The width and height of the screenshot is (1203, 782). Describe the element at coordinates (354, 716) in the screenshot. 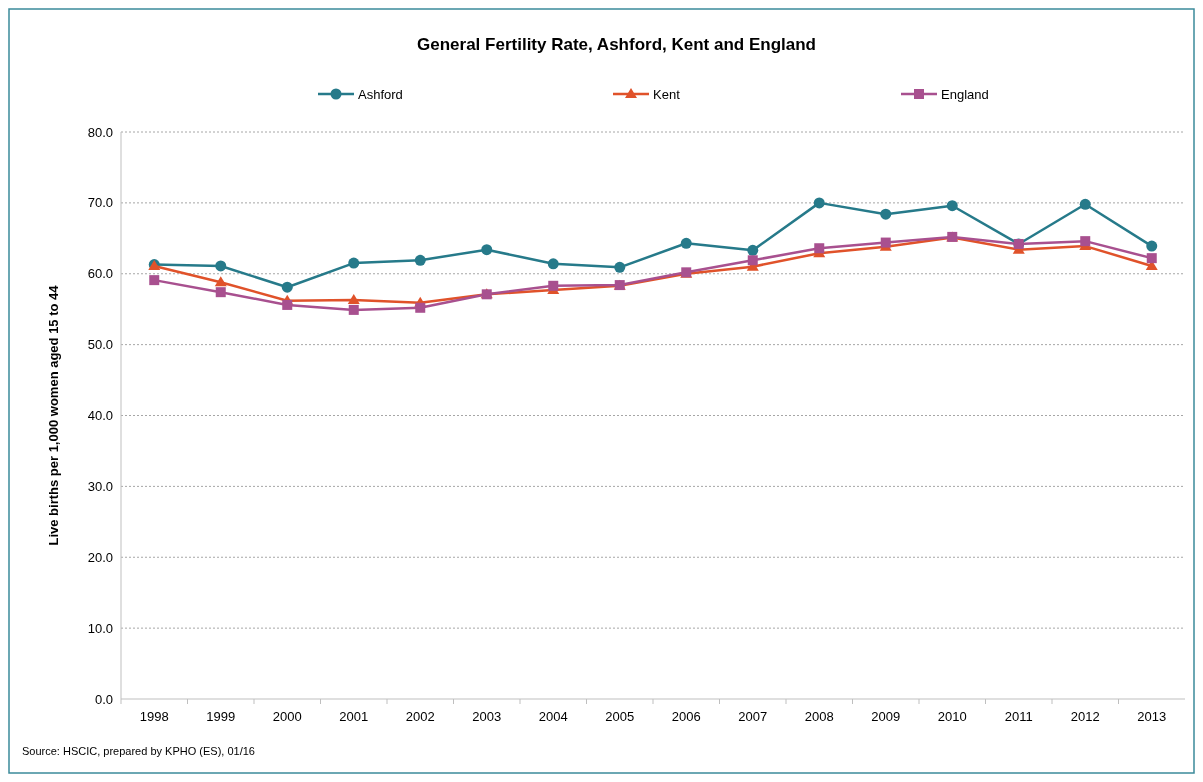

I see `x-tick-label: 2001` at that location.